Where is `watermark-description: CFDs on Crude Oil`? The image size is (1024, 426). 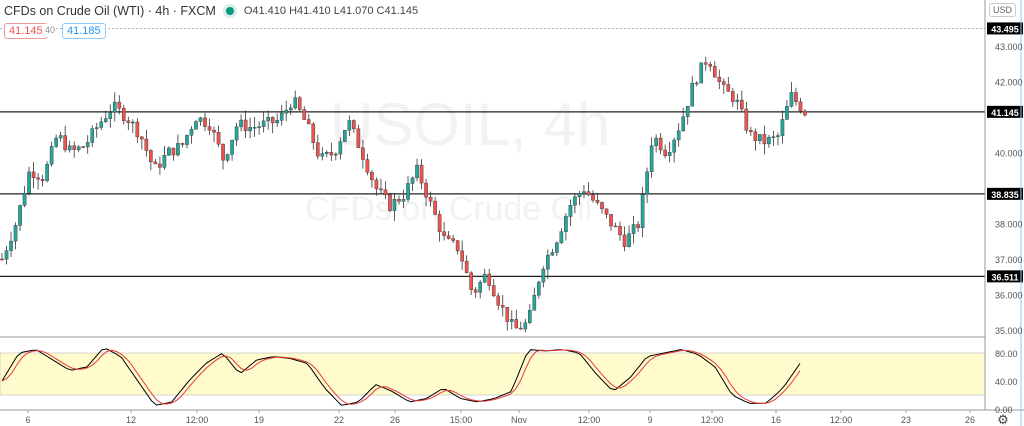
watermark-description: CFDs on Crude Oil is located at coordinates (448, 209).